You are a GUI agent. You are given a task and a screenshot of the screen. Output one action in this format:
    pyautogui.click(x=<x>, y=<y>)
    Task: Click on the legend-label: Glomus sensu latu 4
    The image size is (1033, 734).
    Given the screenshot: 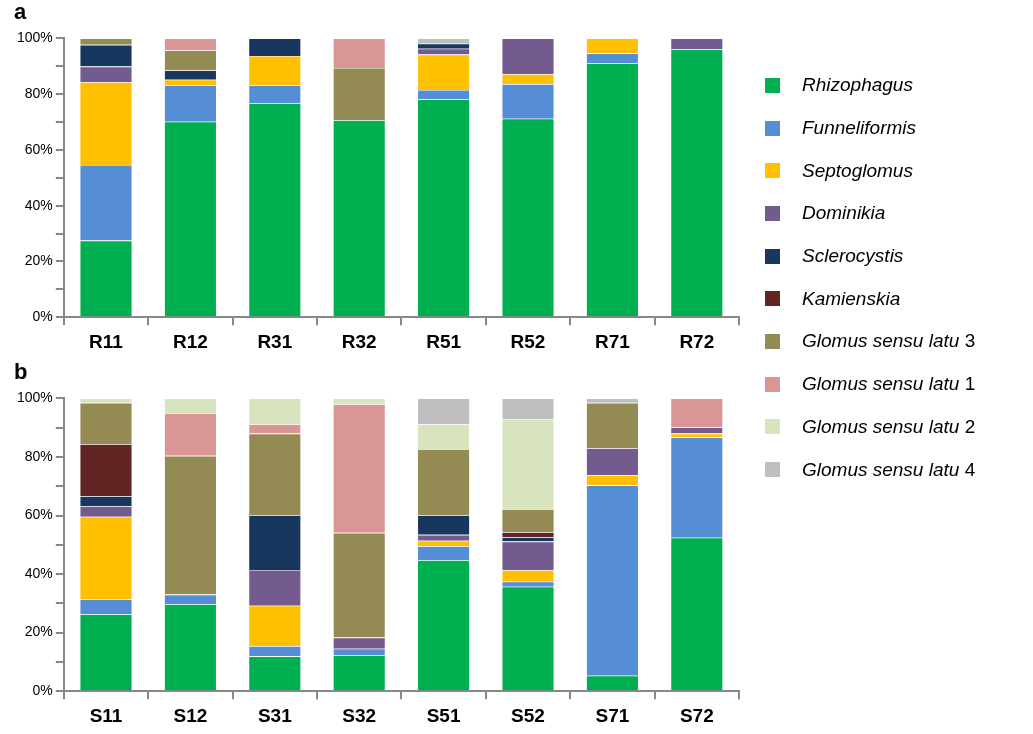 What is the action you would take?
    pyautogui.click(x=889, y=469)
    